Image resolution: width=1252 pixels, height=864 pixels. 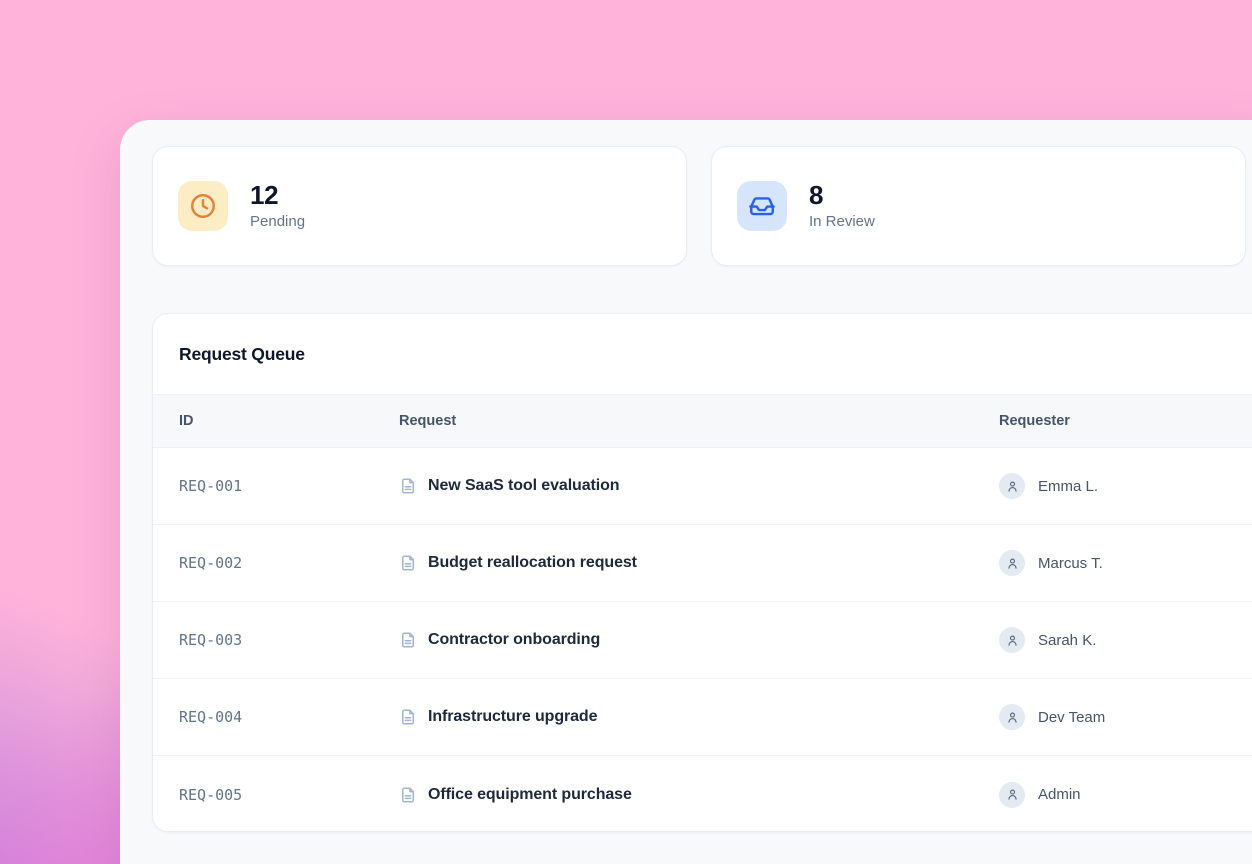 I want to click on request-title: Office equipment purchase, so click(x=530, y=794).